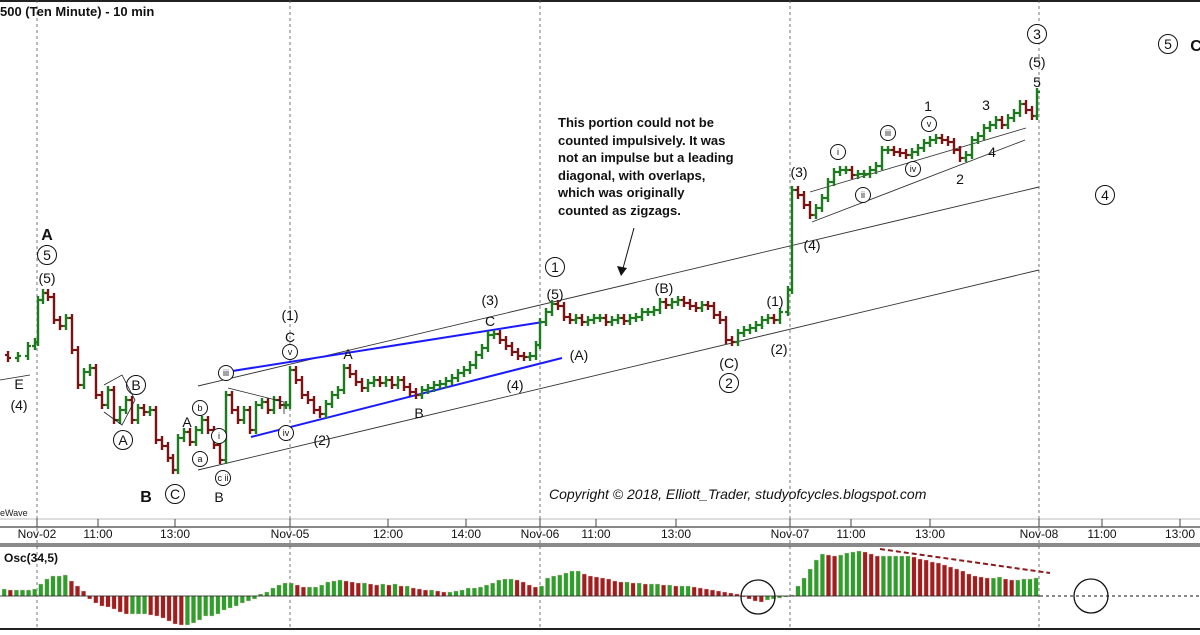 The width and height of the screenshot is (1200, 635). What do you see at coordinates (636, 122) in the screenshot?
I see `note-line: This portion could not be` at bounding box center [636, 122].